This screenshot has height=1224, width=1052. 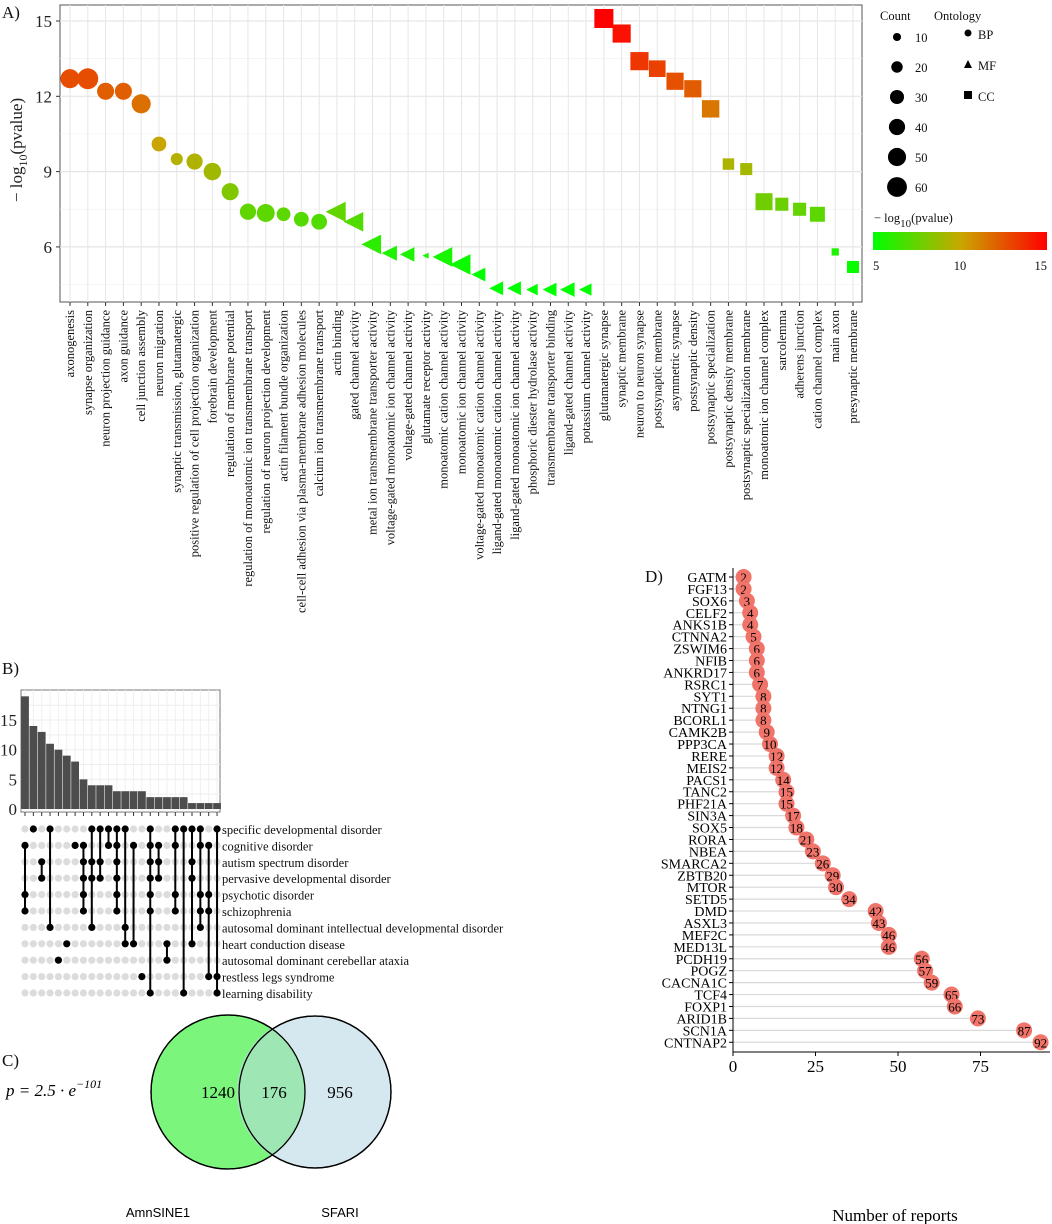 What do you see at coordinates (212, 366) in the screenshot?
I see `x-tick-label: forebrain development` at bounding box center [212, 366].